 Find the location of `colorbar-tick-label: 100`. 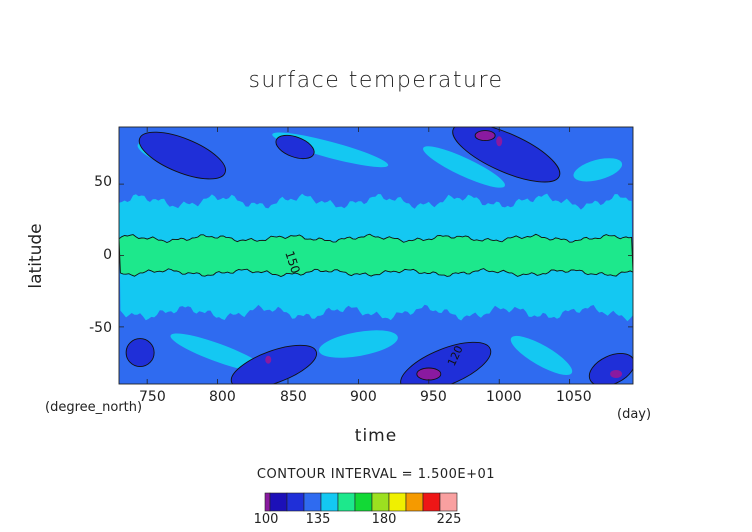

colorbar-tick-label: 100 is located at coordinates (266, 519).